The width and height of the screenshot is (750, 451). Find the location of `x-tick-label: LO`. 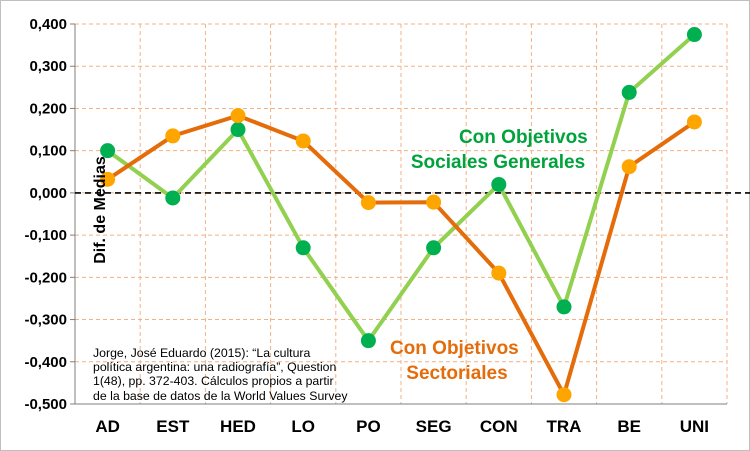

x-tick-label: LO is located at coordinates (303, 426).